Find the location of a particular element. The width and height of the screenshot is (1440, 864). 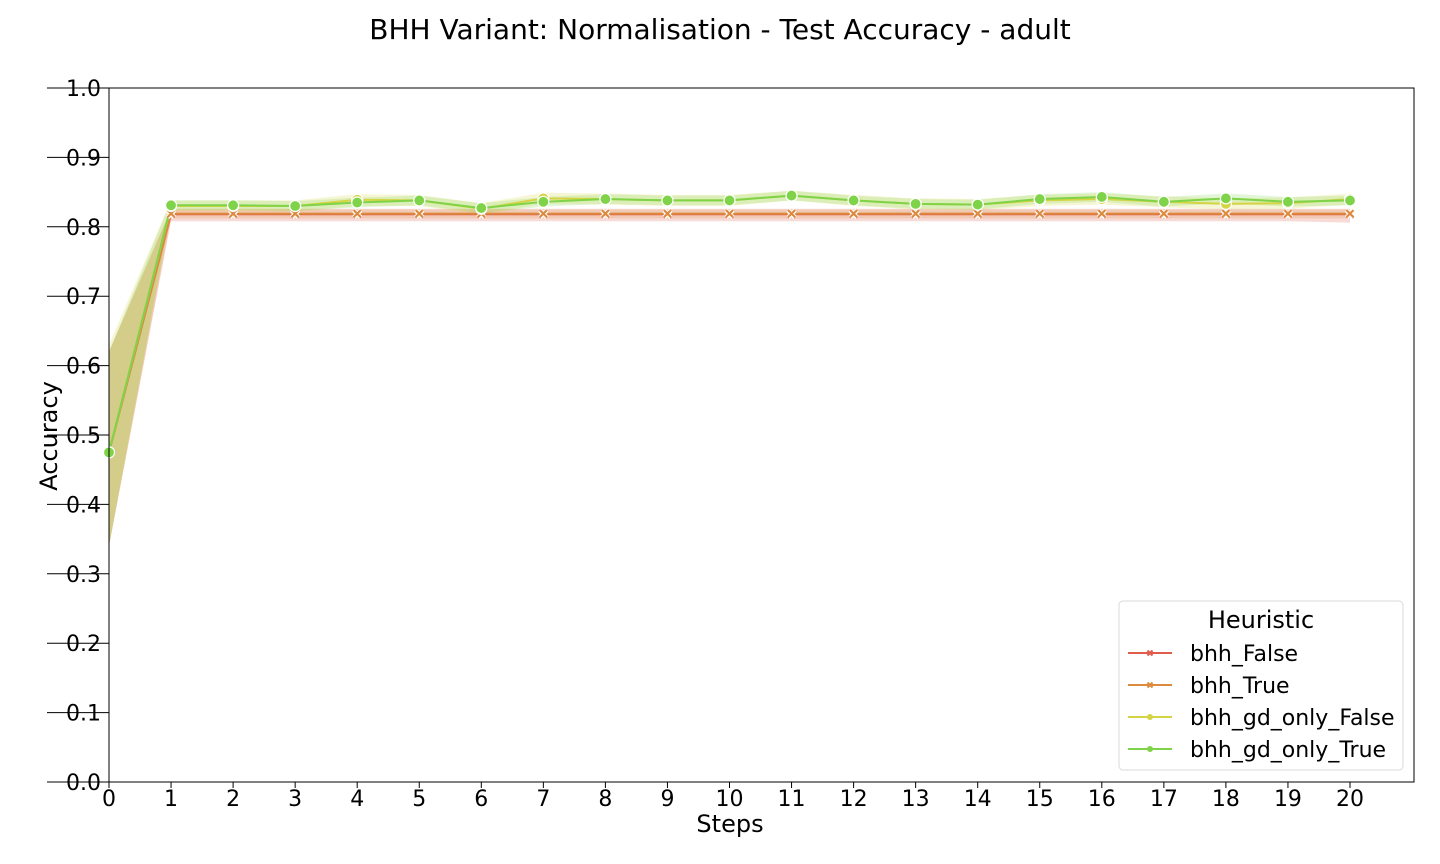

legend-label: bhh_False is located at coordinates (1244, 654).